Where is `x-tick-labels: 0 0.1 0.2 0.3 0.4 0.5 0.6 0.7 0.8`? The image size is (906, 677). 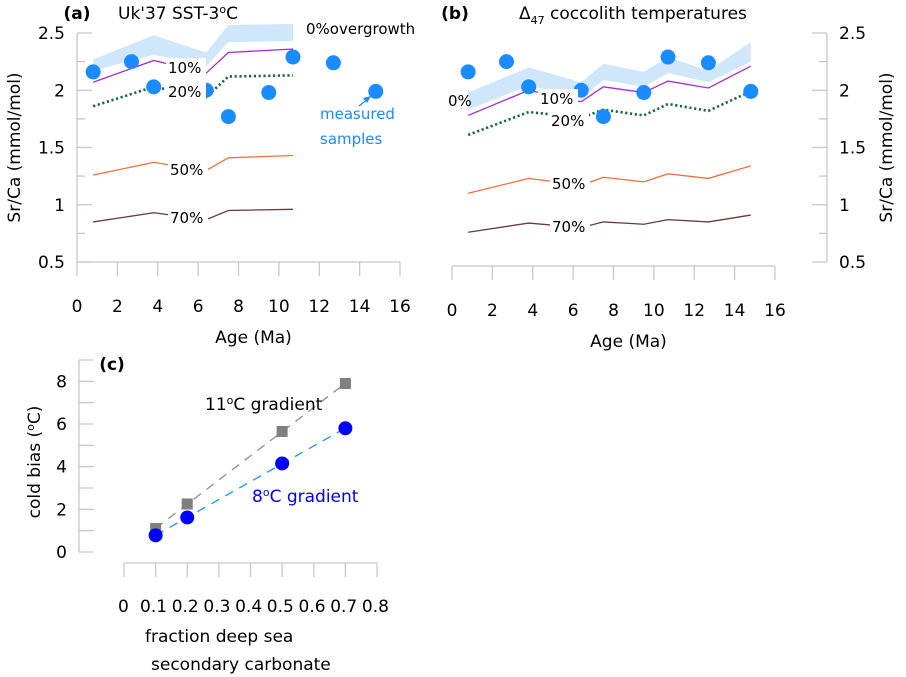 x-tick-labels: 0 0.1 0.2 0.3 0.4 0.5 0.6 0.7 0.8 is located at coordinates (253, 607).